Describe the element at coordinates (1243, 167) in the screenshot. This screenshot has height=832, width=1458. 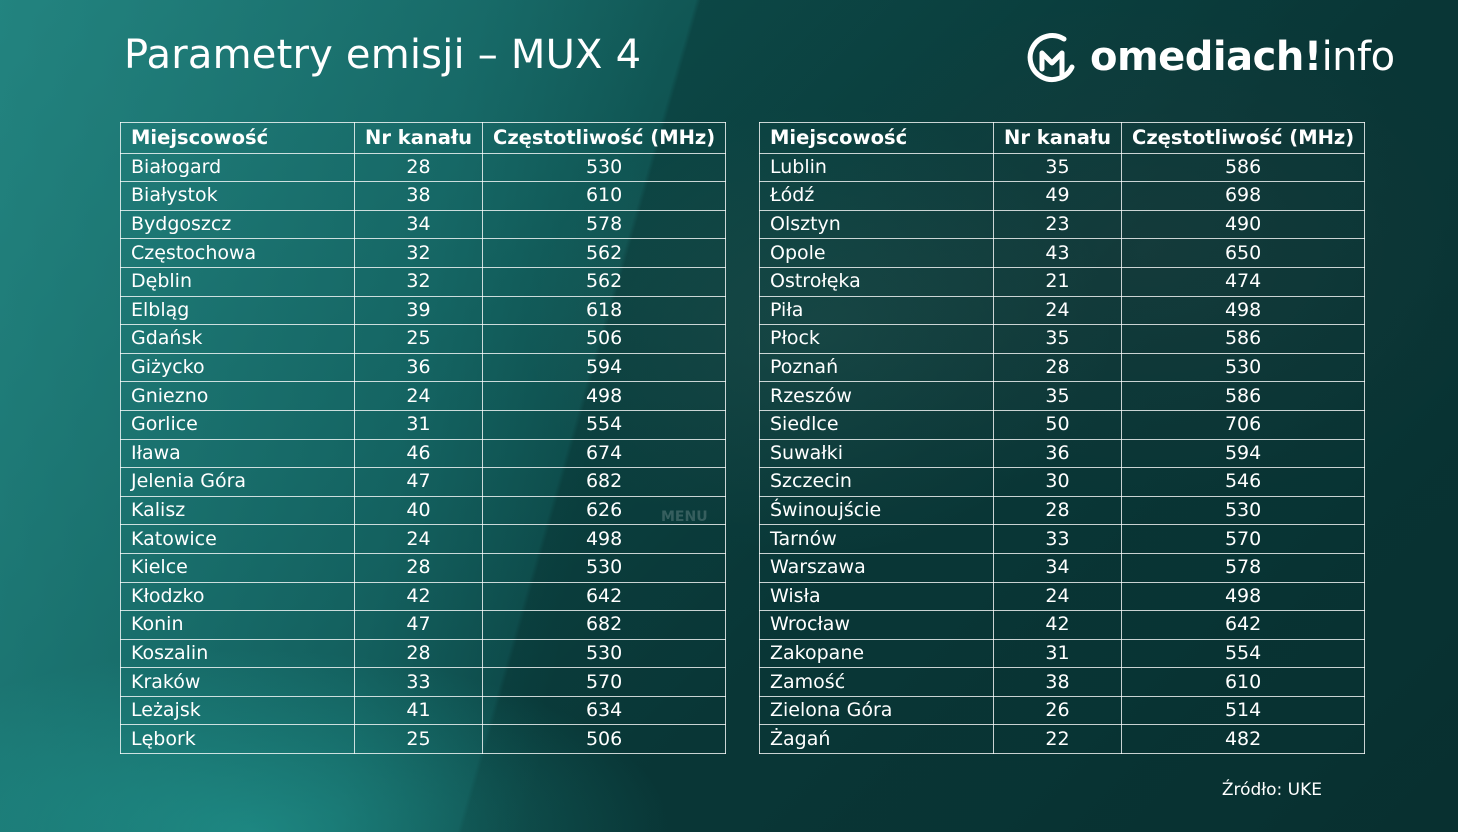
I see `cell-frequency: 586` at that location.